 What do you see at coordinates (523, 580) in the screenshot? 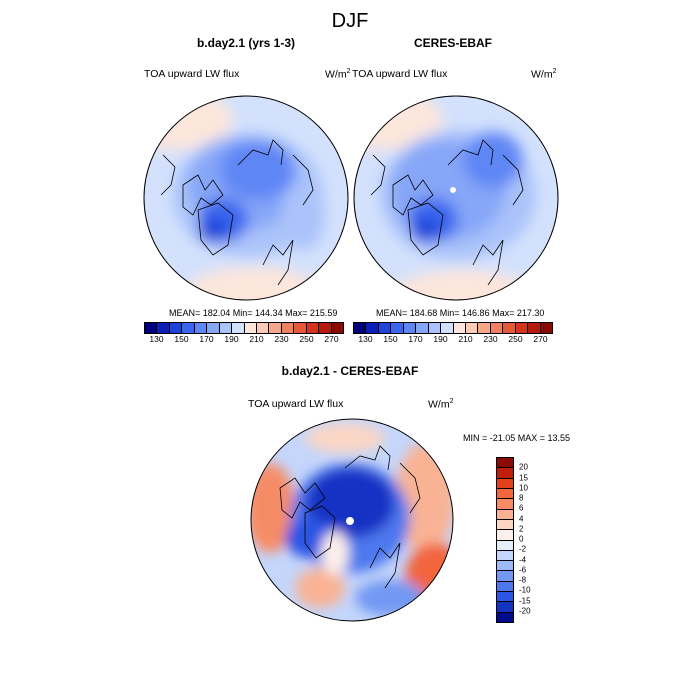
I see `colorbar-tick-label: -8` at bounding box center [523, 580].